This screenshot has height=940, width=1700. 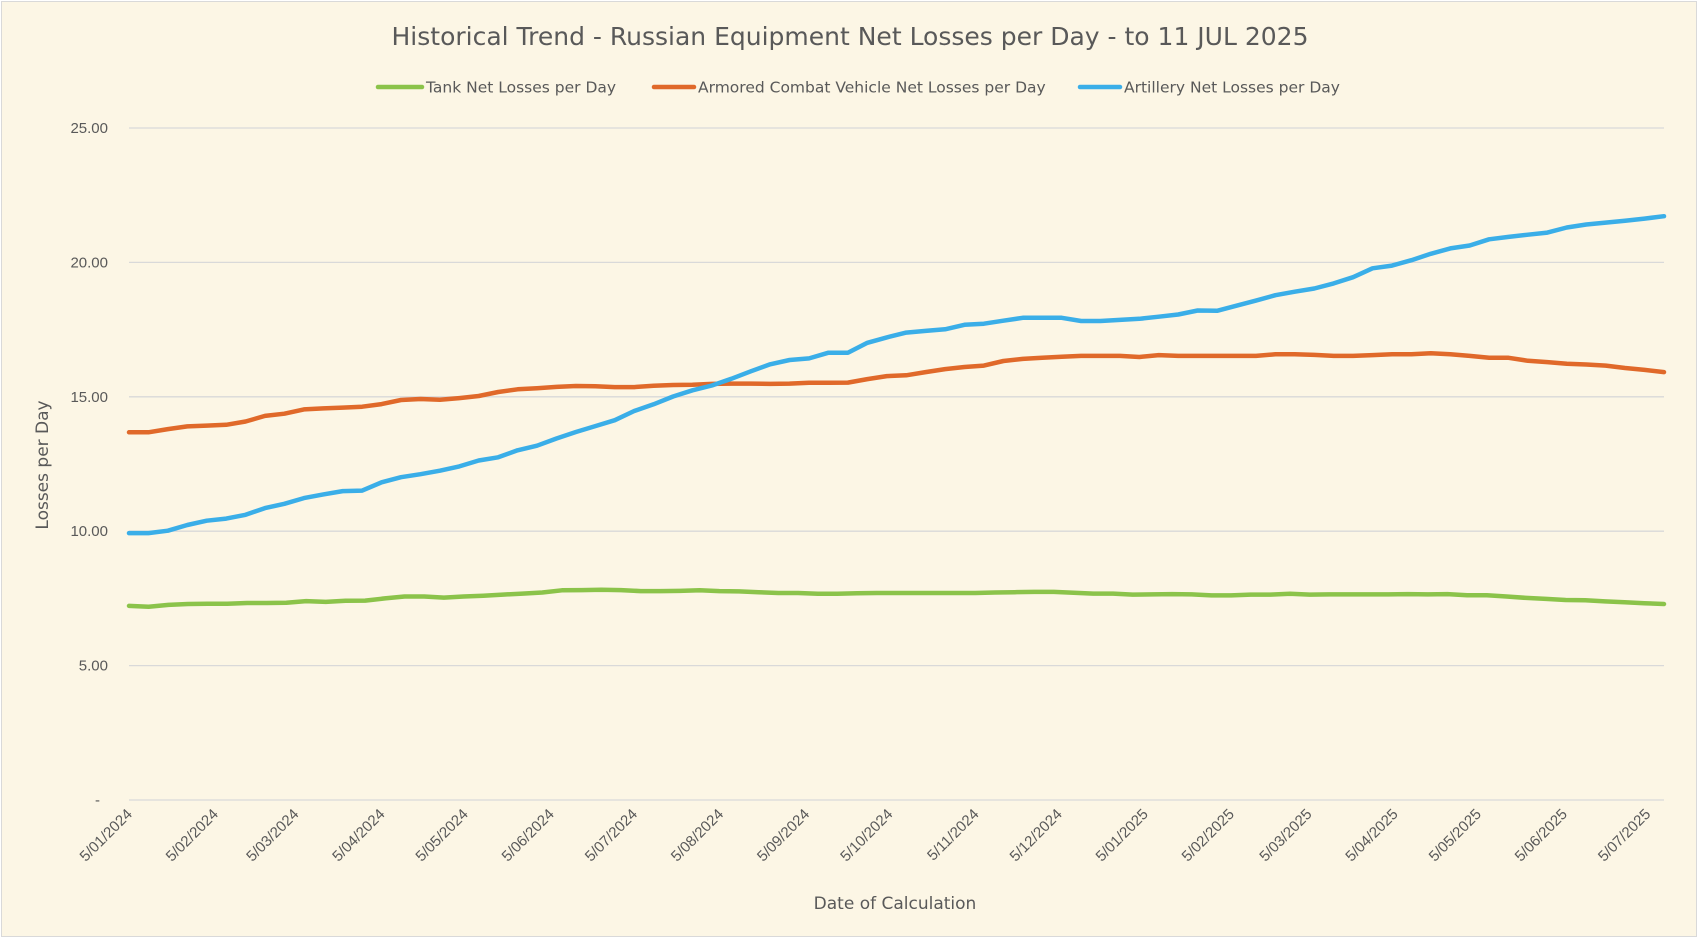 I want to click on x-tick-label: 5/07/2024, so click(x=611, y=835).